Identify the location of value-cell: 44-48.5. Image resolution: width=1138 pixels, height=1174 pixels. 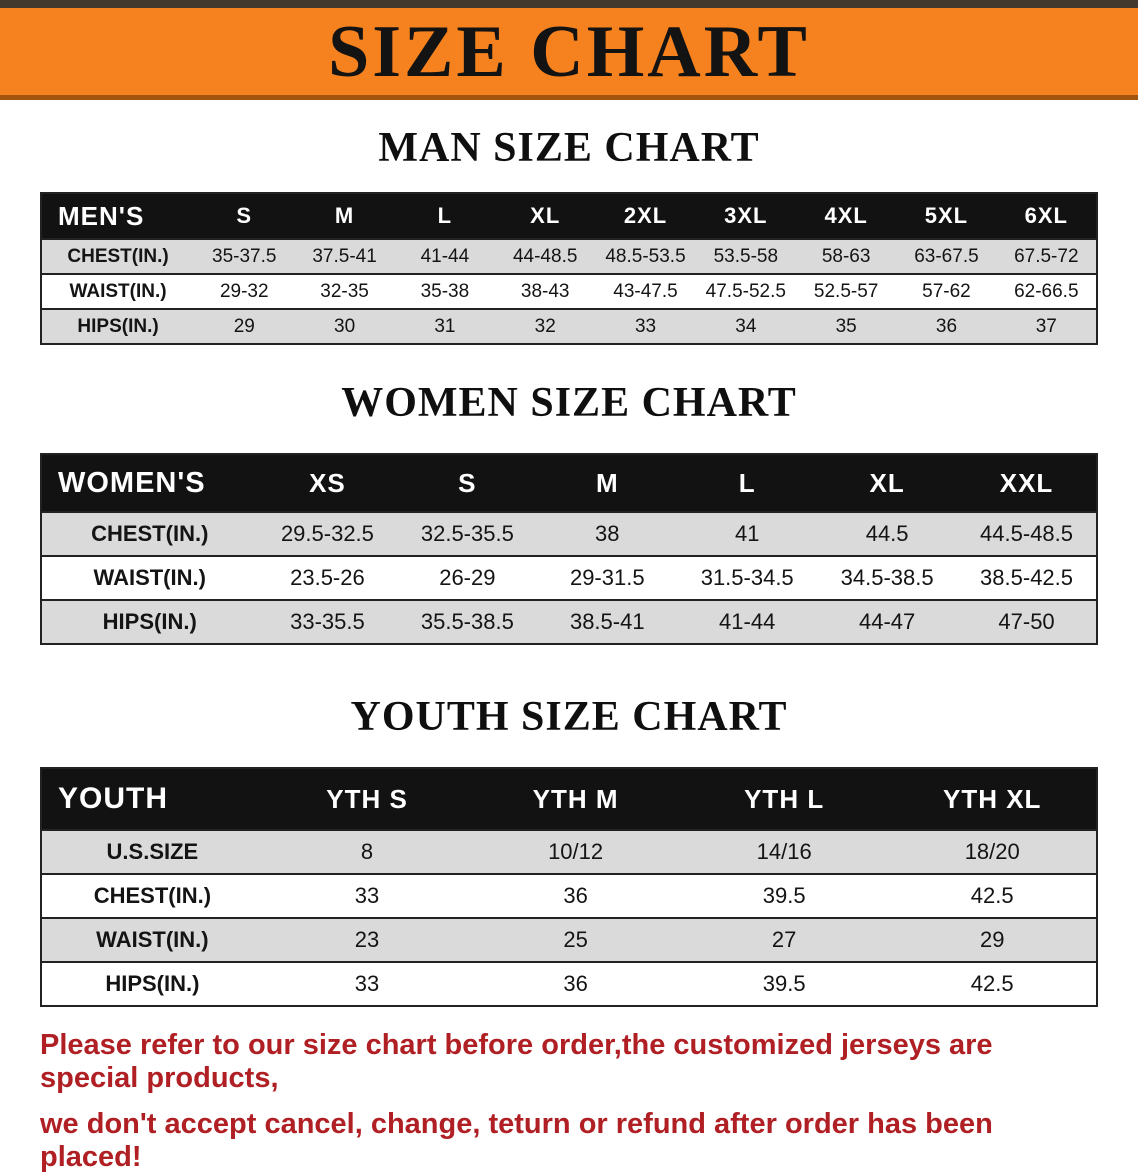
(545, 256).